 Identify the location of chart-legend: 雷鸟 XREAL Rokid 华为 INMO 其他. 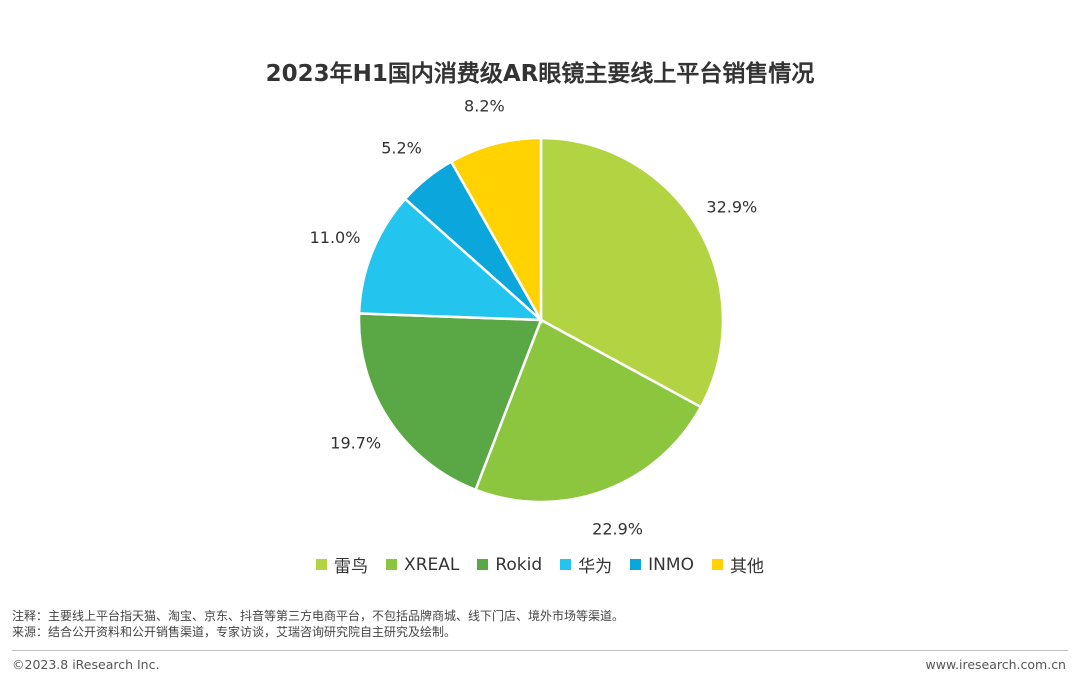
(540, 564).